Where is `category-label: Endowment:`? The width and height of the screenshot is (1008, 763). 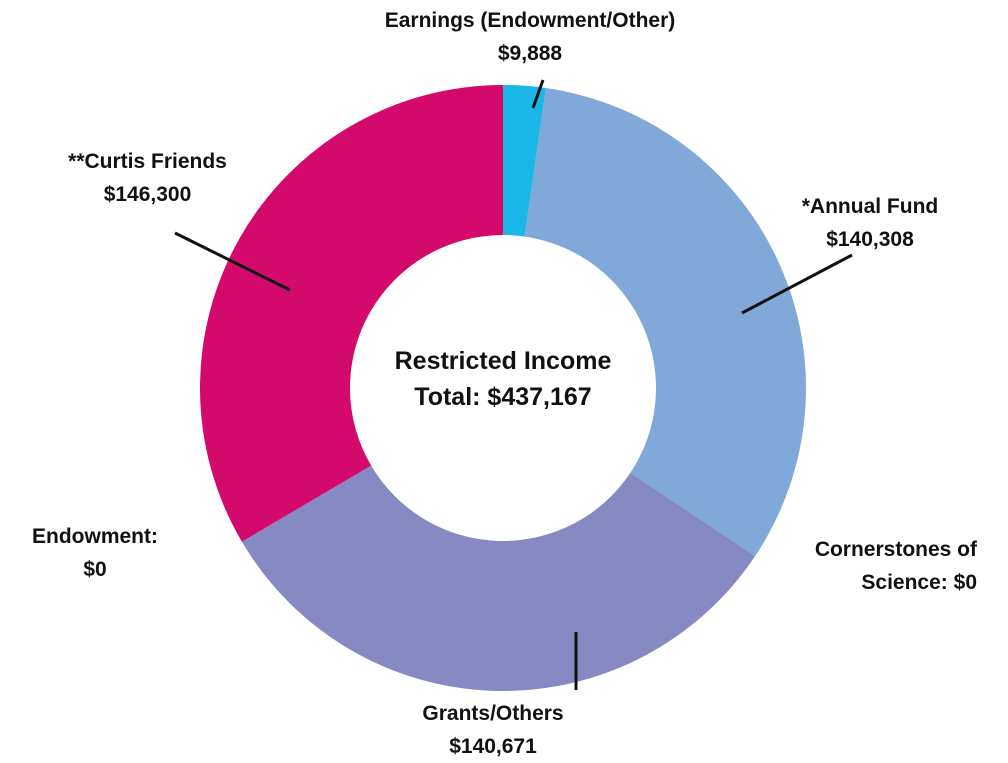 category-label: Endowment: is located at coordinates (95, 536).